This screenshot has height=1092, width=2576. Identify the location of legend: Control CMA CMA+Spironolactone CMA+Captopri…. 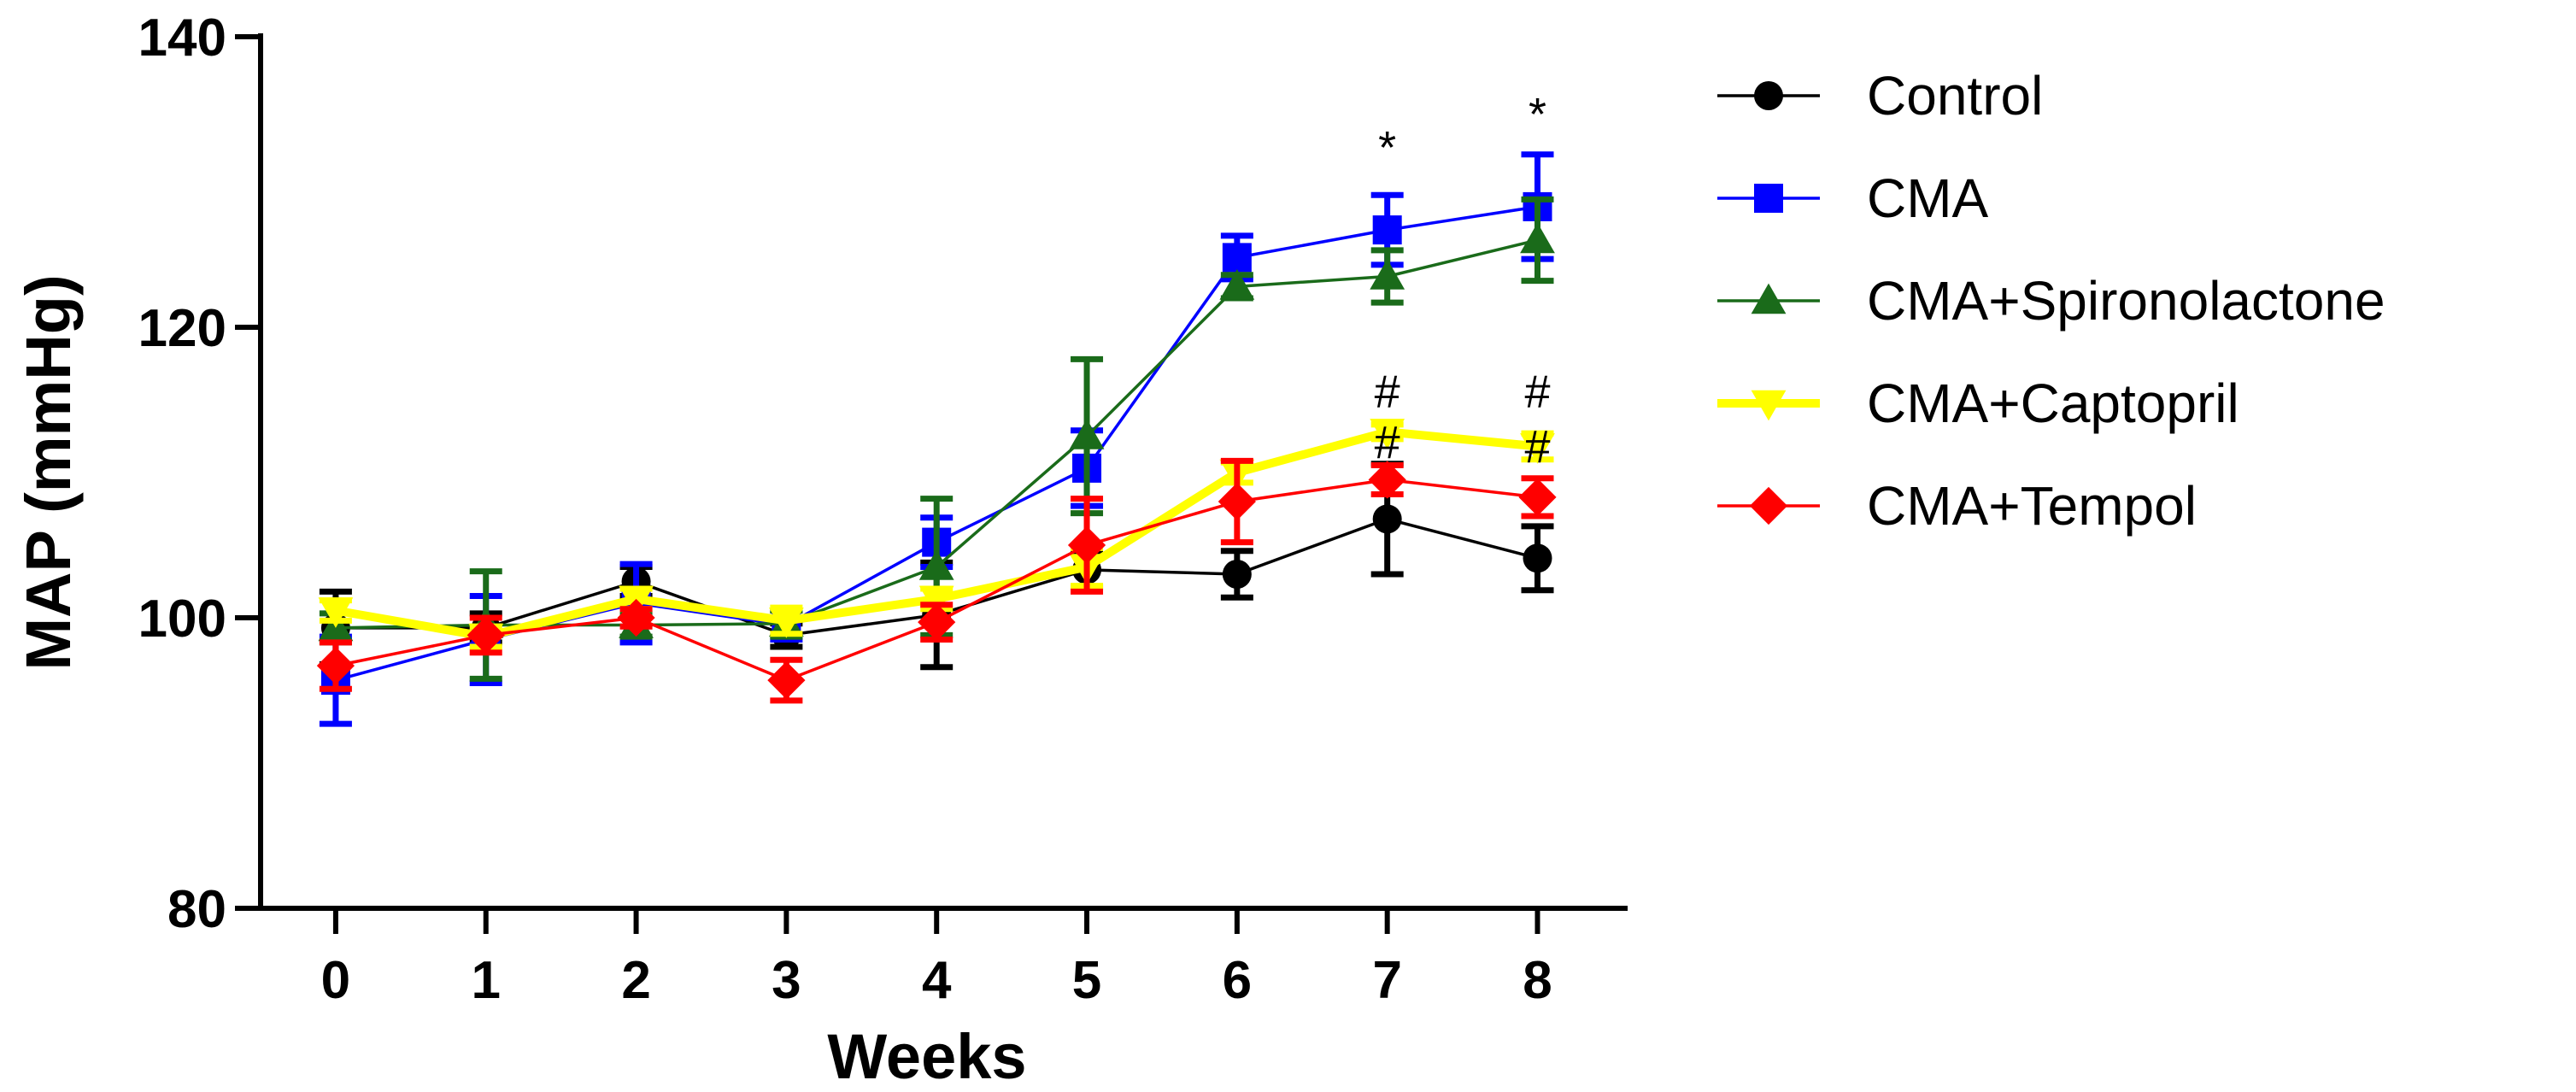
(2051, 301).